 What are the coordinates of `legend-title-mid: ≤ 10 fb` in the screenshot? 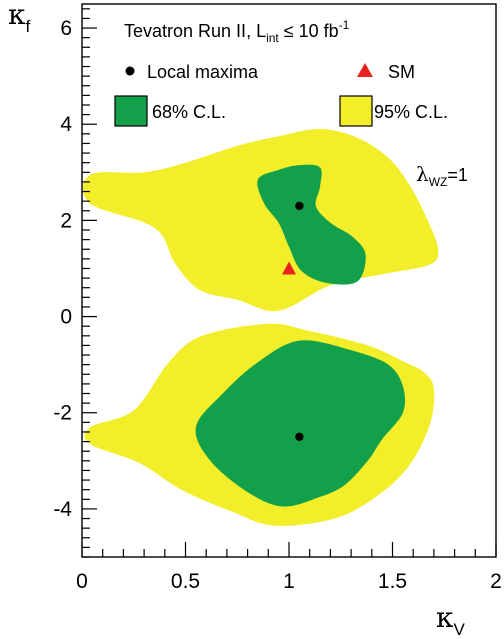 It's located at (309, 31).